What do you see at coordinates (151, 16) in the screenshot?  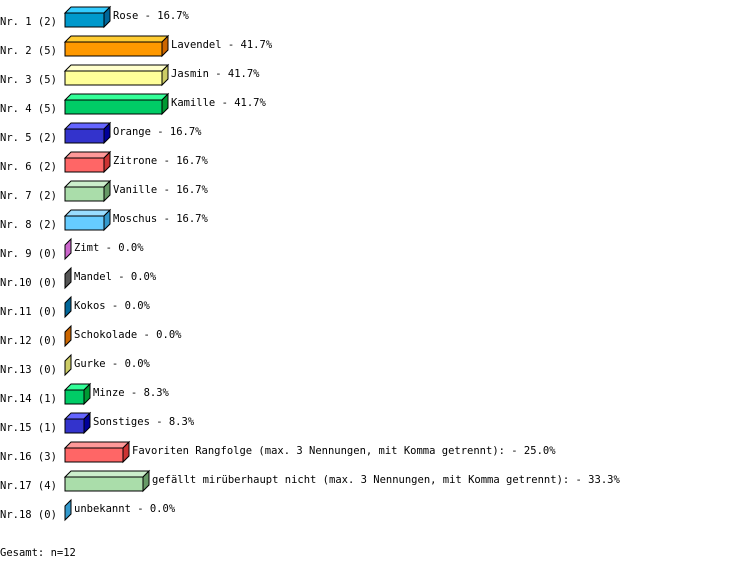 I see `value-label: Rose - 16.7%` at bounding box center [151, 16].